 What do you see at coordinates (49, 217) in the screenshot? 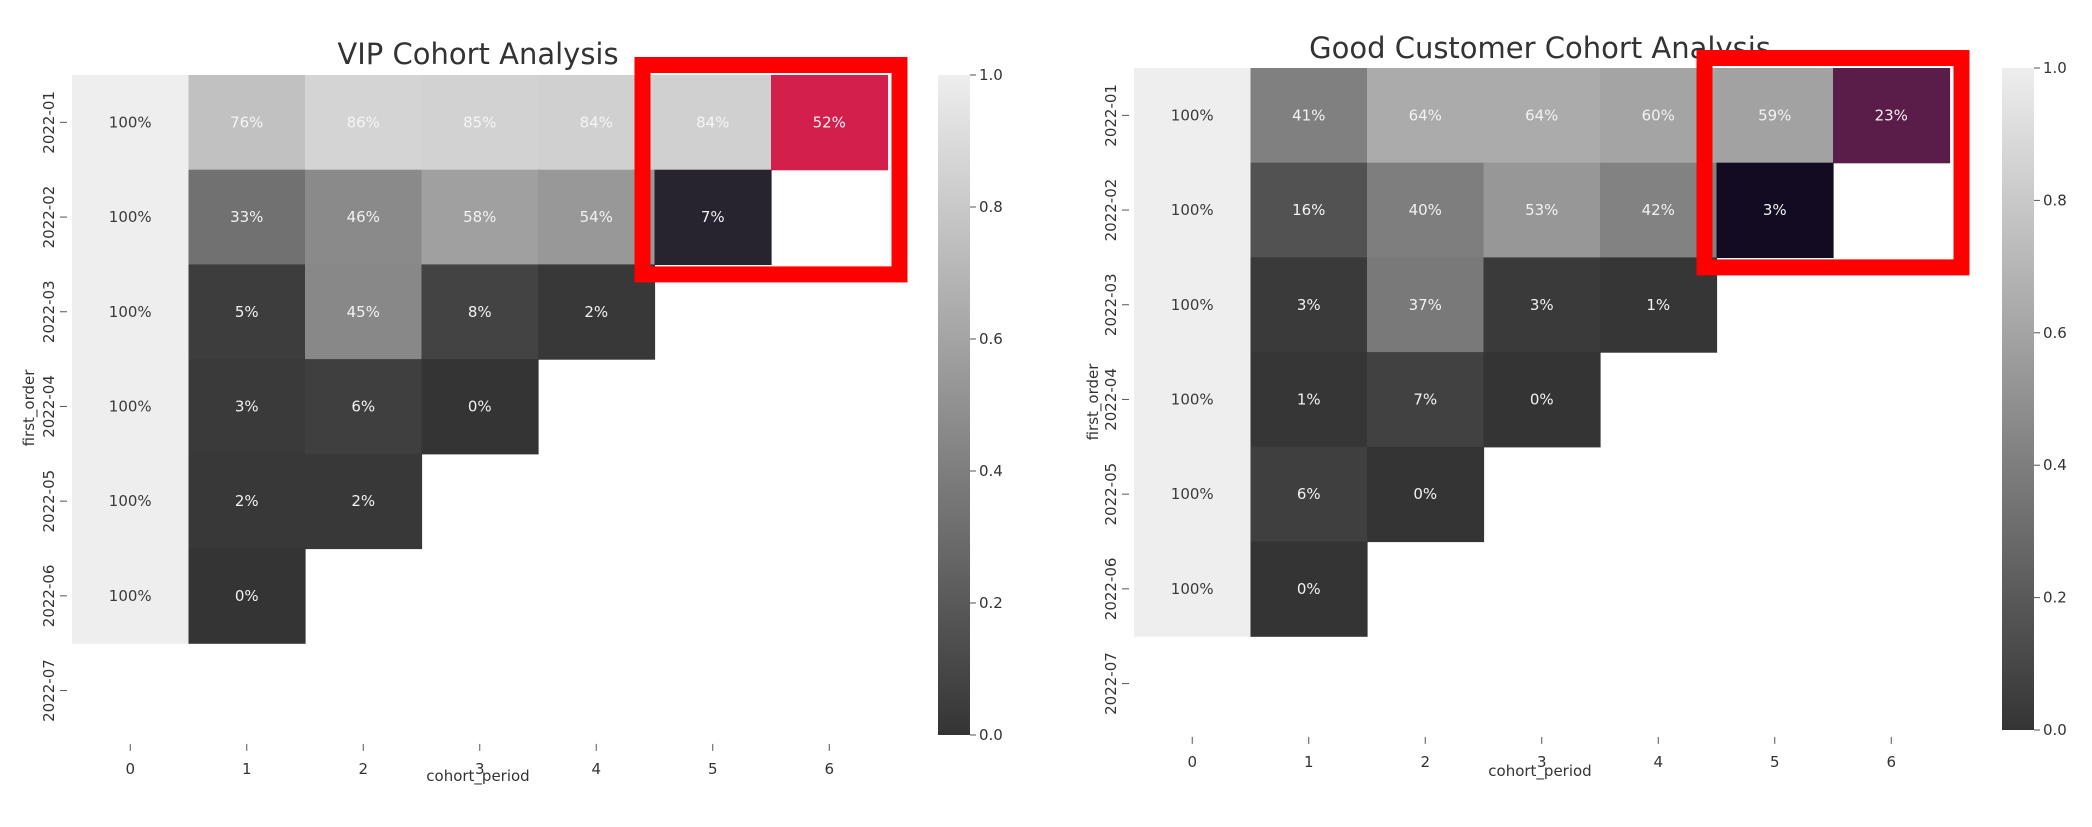
I see `y-tick-label: 2022-02` at bounding box center [49, 217].